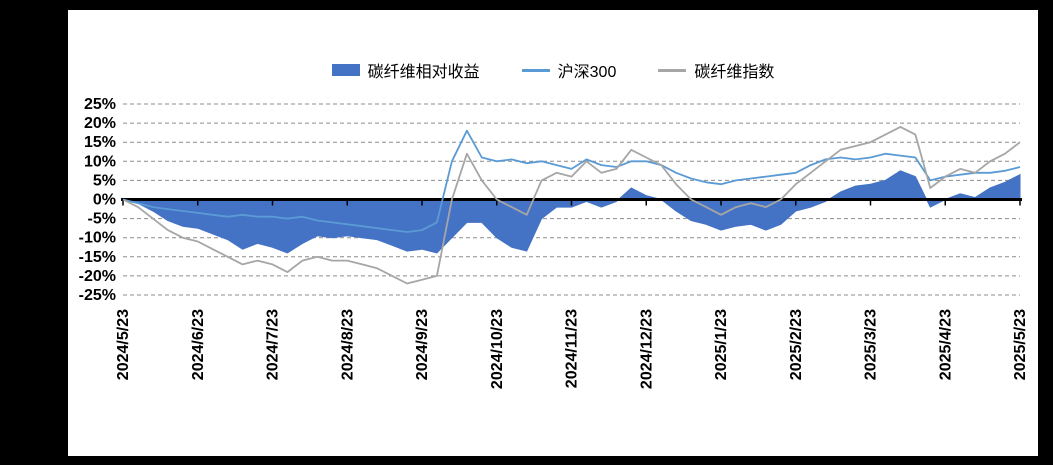  I want to click on svg-text: 2025/5/23, so click(1020, 344).